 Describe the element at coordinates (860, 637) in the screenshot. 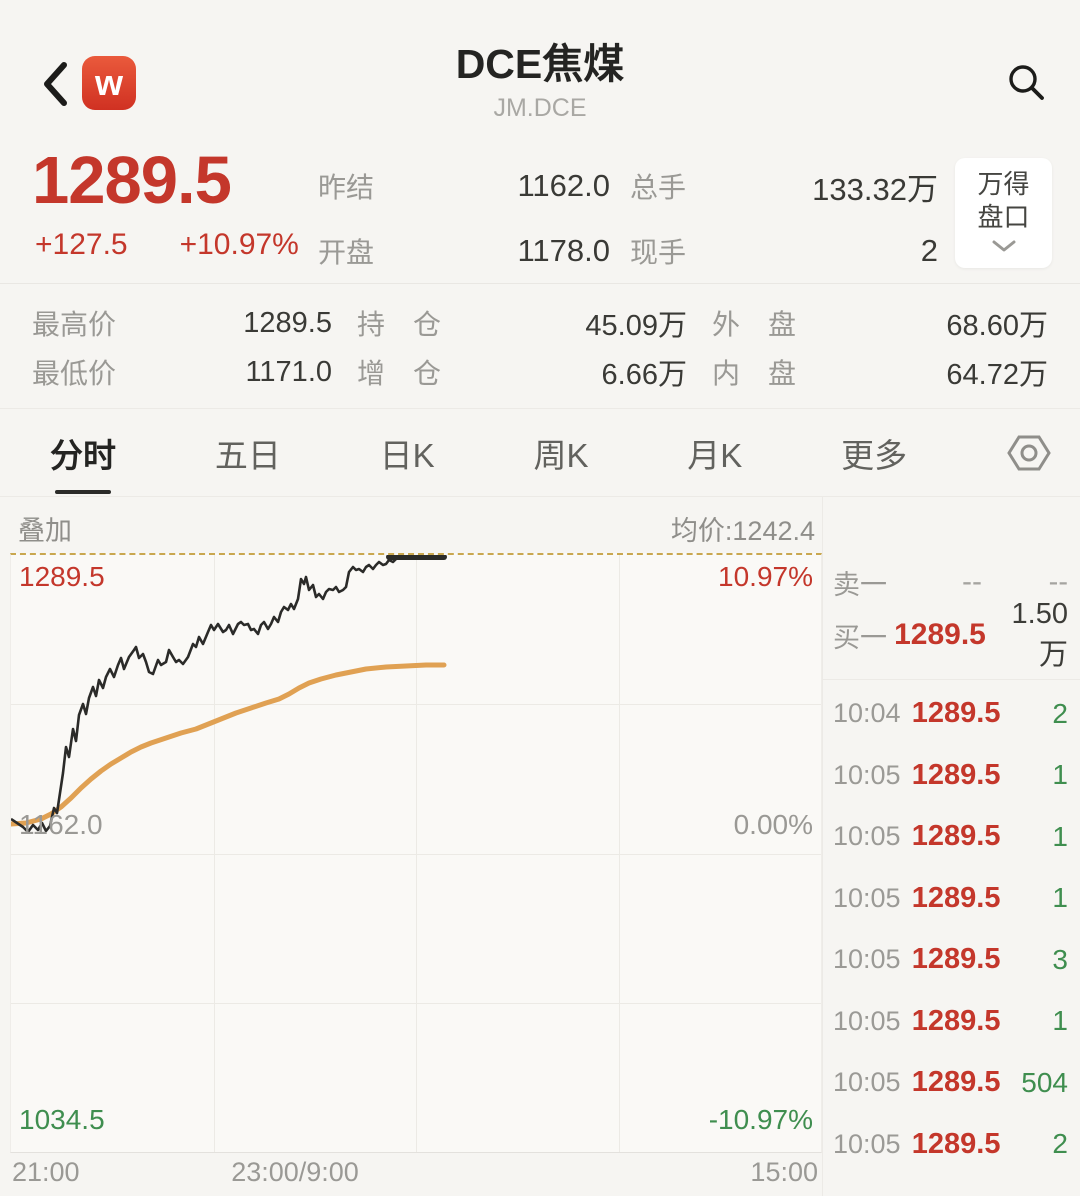

I see `bid-label: 买一` at that location.